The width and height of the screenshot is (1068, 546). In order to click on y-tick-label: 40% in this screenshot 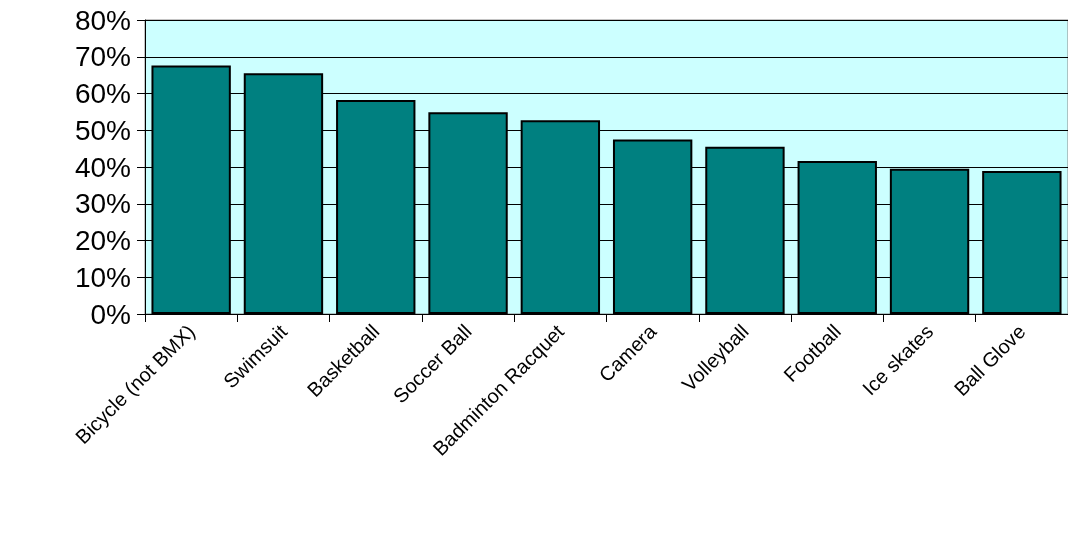, I will do `click(102, 167)`.